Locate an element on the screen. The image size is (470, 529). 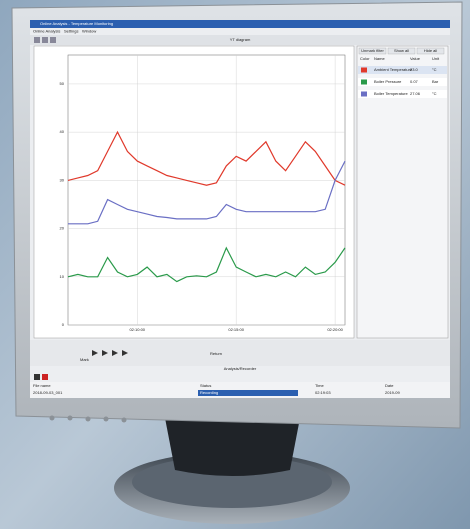
panel-button-label: Unmark filter is located at coordinates (372, 50).